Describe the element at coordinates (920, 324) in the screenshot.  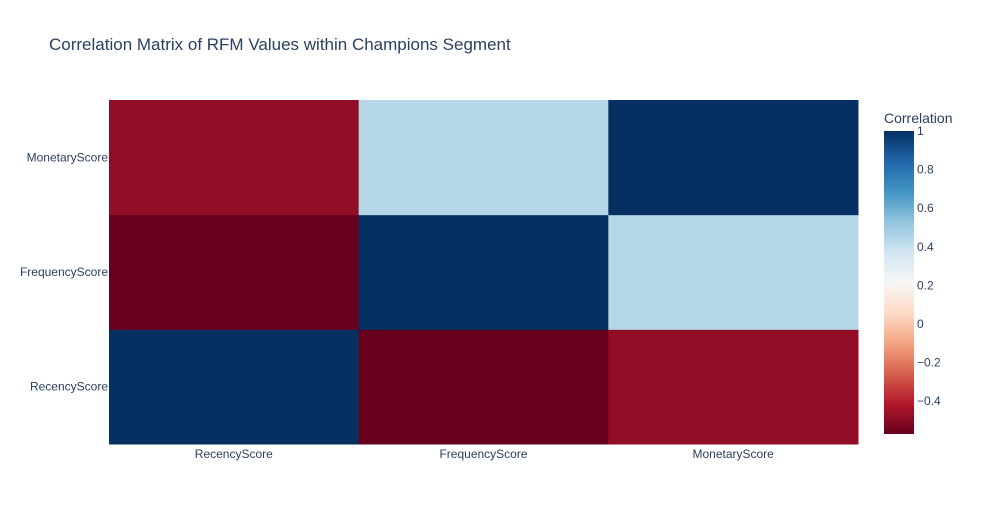
I see `colorbar-tick-label: 0` at that location.